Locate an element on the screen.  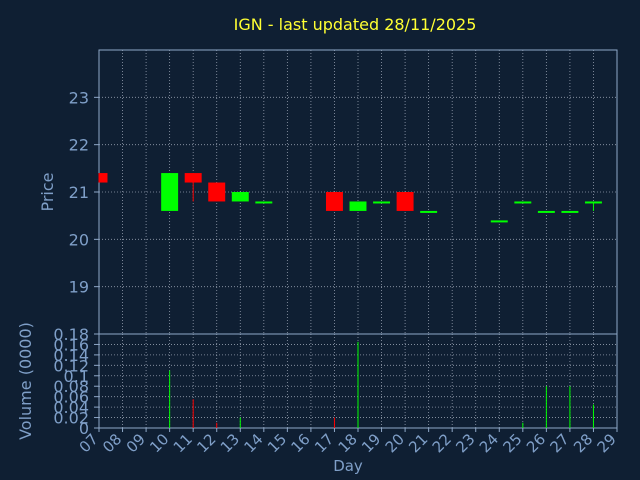
x-tick-label: 22 is located at coordinates (442, 443).